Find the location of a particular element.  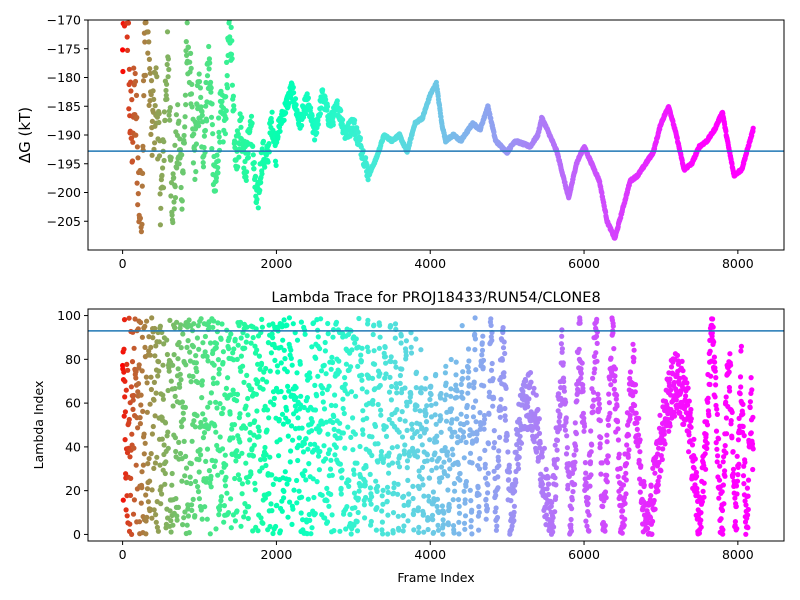

y-tick-label: 60 is located at coordinates (73, 403).